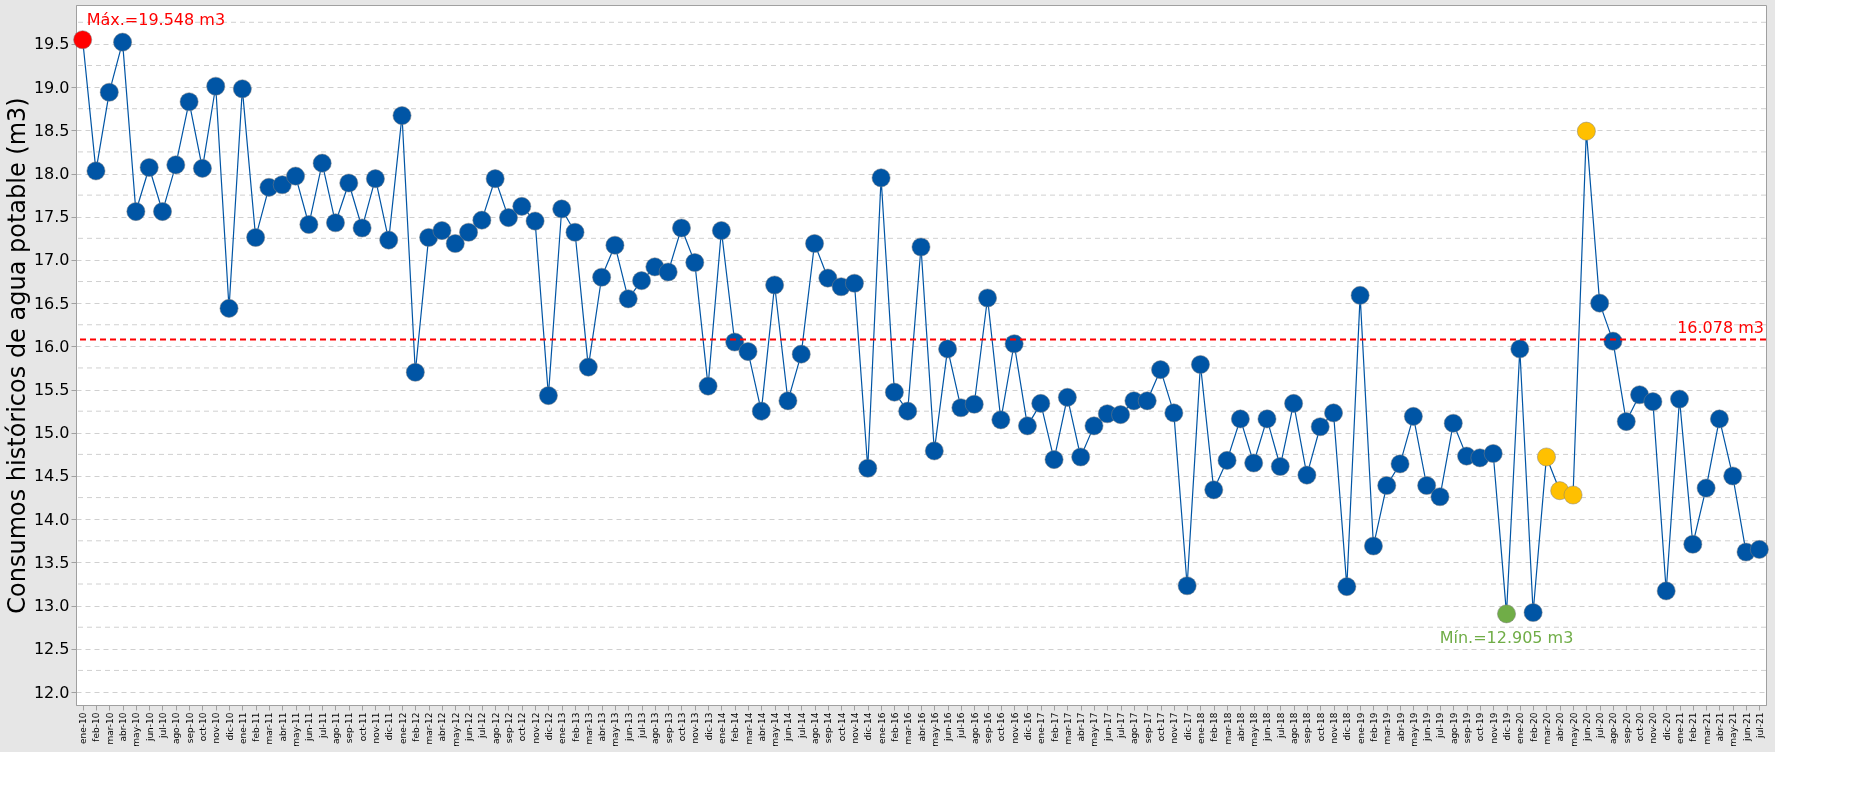 The width and height of the screenshot is (1856, 805). What do you see at coordinates (109, 728) in the screenshot?
I see `x-tick-label: mar-10` at bounding box center [109, 728].